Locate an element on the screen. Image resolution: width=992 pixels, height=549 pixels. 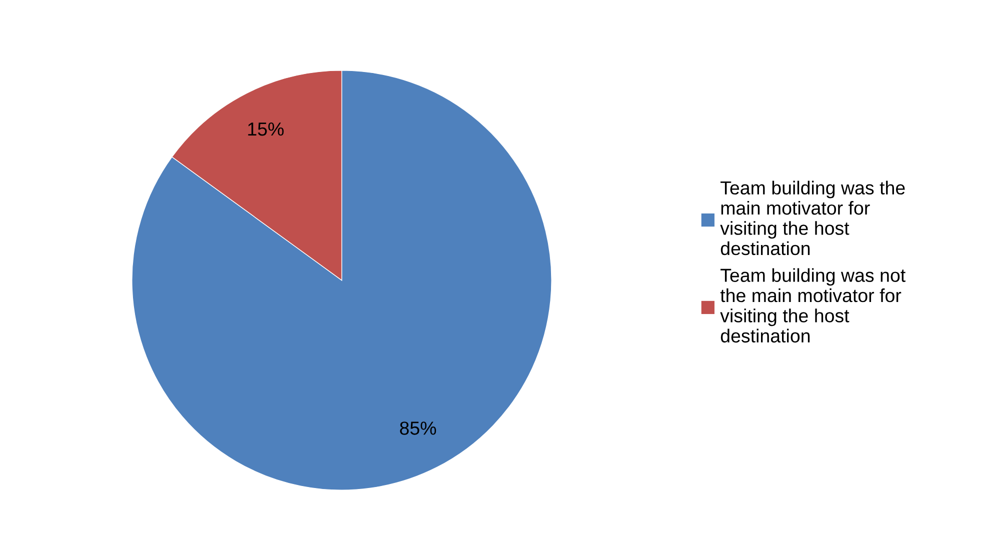
data-label: 85% is located at coordinates (418, 428).